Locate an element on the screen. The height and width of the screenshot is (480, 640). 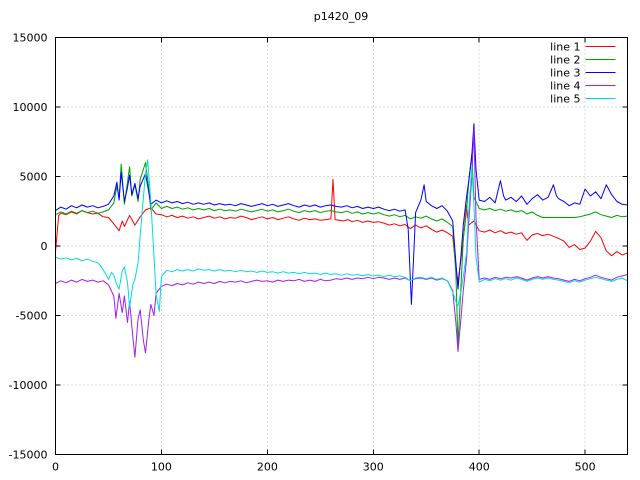
x-tick-label: 400 is located at coordinates (479, 467).